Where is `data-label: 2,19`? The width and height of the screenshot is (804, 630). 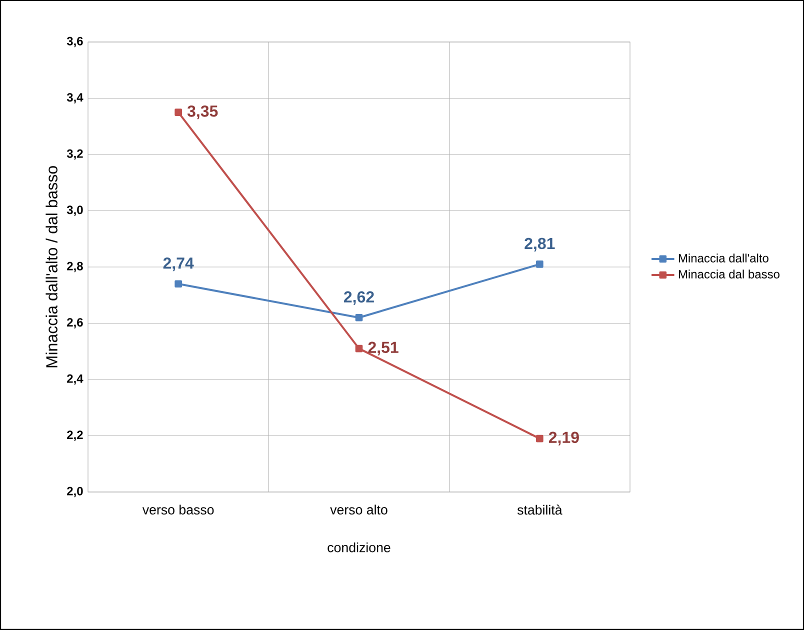
data-label: 2,19 is located at coordinates (563, 439).